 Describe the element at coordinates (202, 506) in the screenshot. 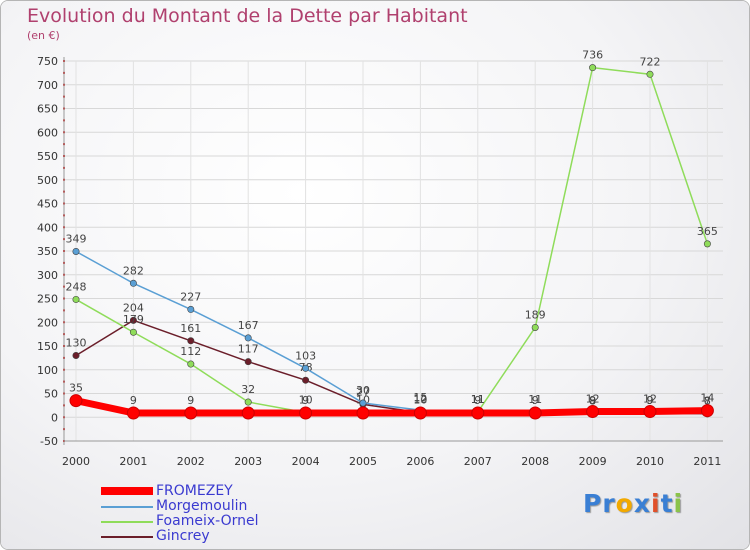

I see `legend-label-morgemoulin: Morgemoulin` at that location.